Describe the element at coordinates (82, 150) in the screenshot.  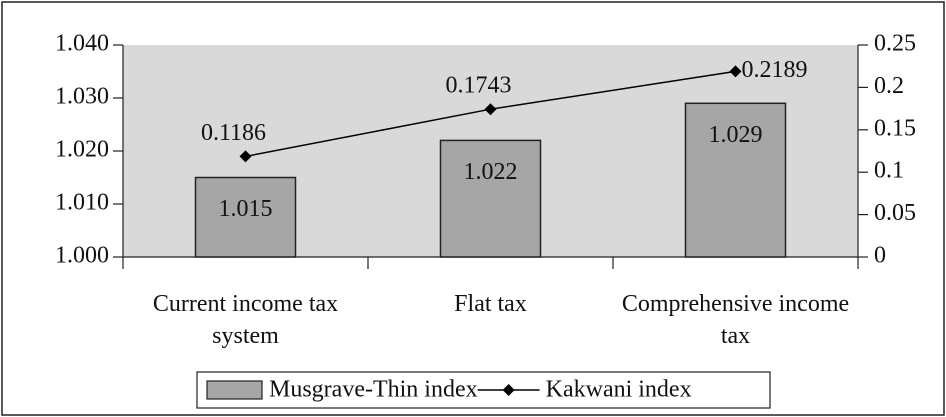
I see `y-tick-label: 1.020` at that location.